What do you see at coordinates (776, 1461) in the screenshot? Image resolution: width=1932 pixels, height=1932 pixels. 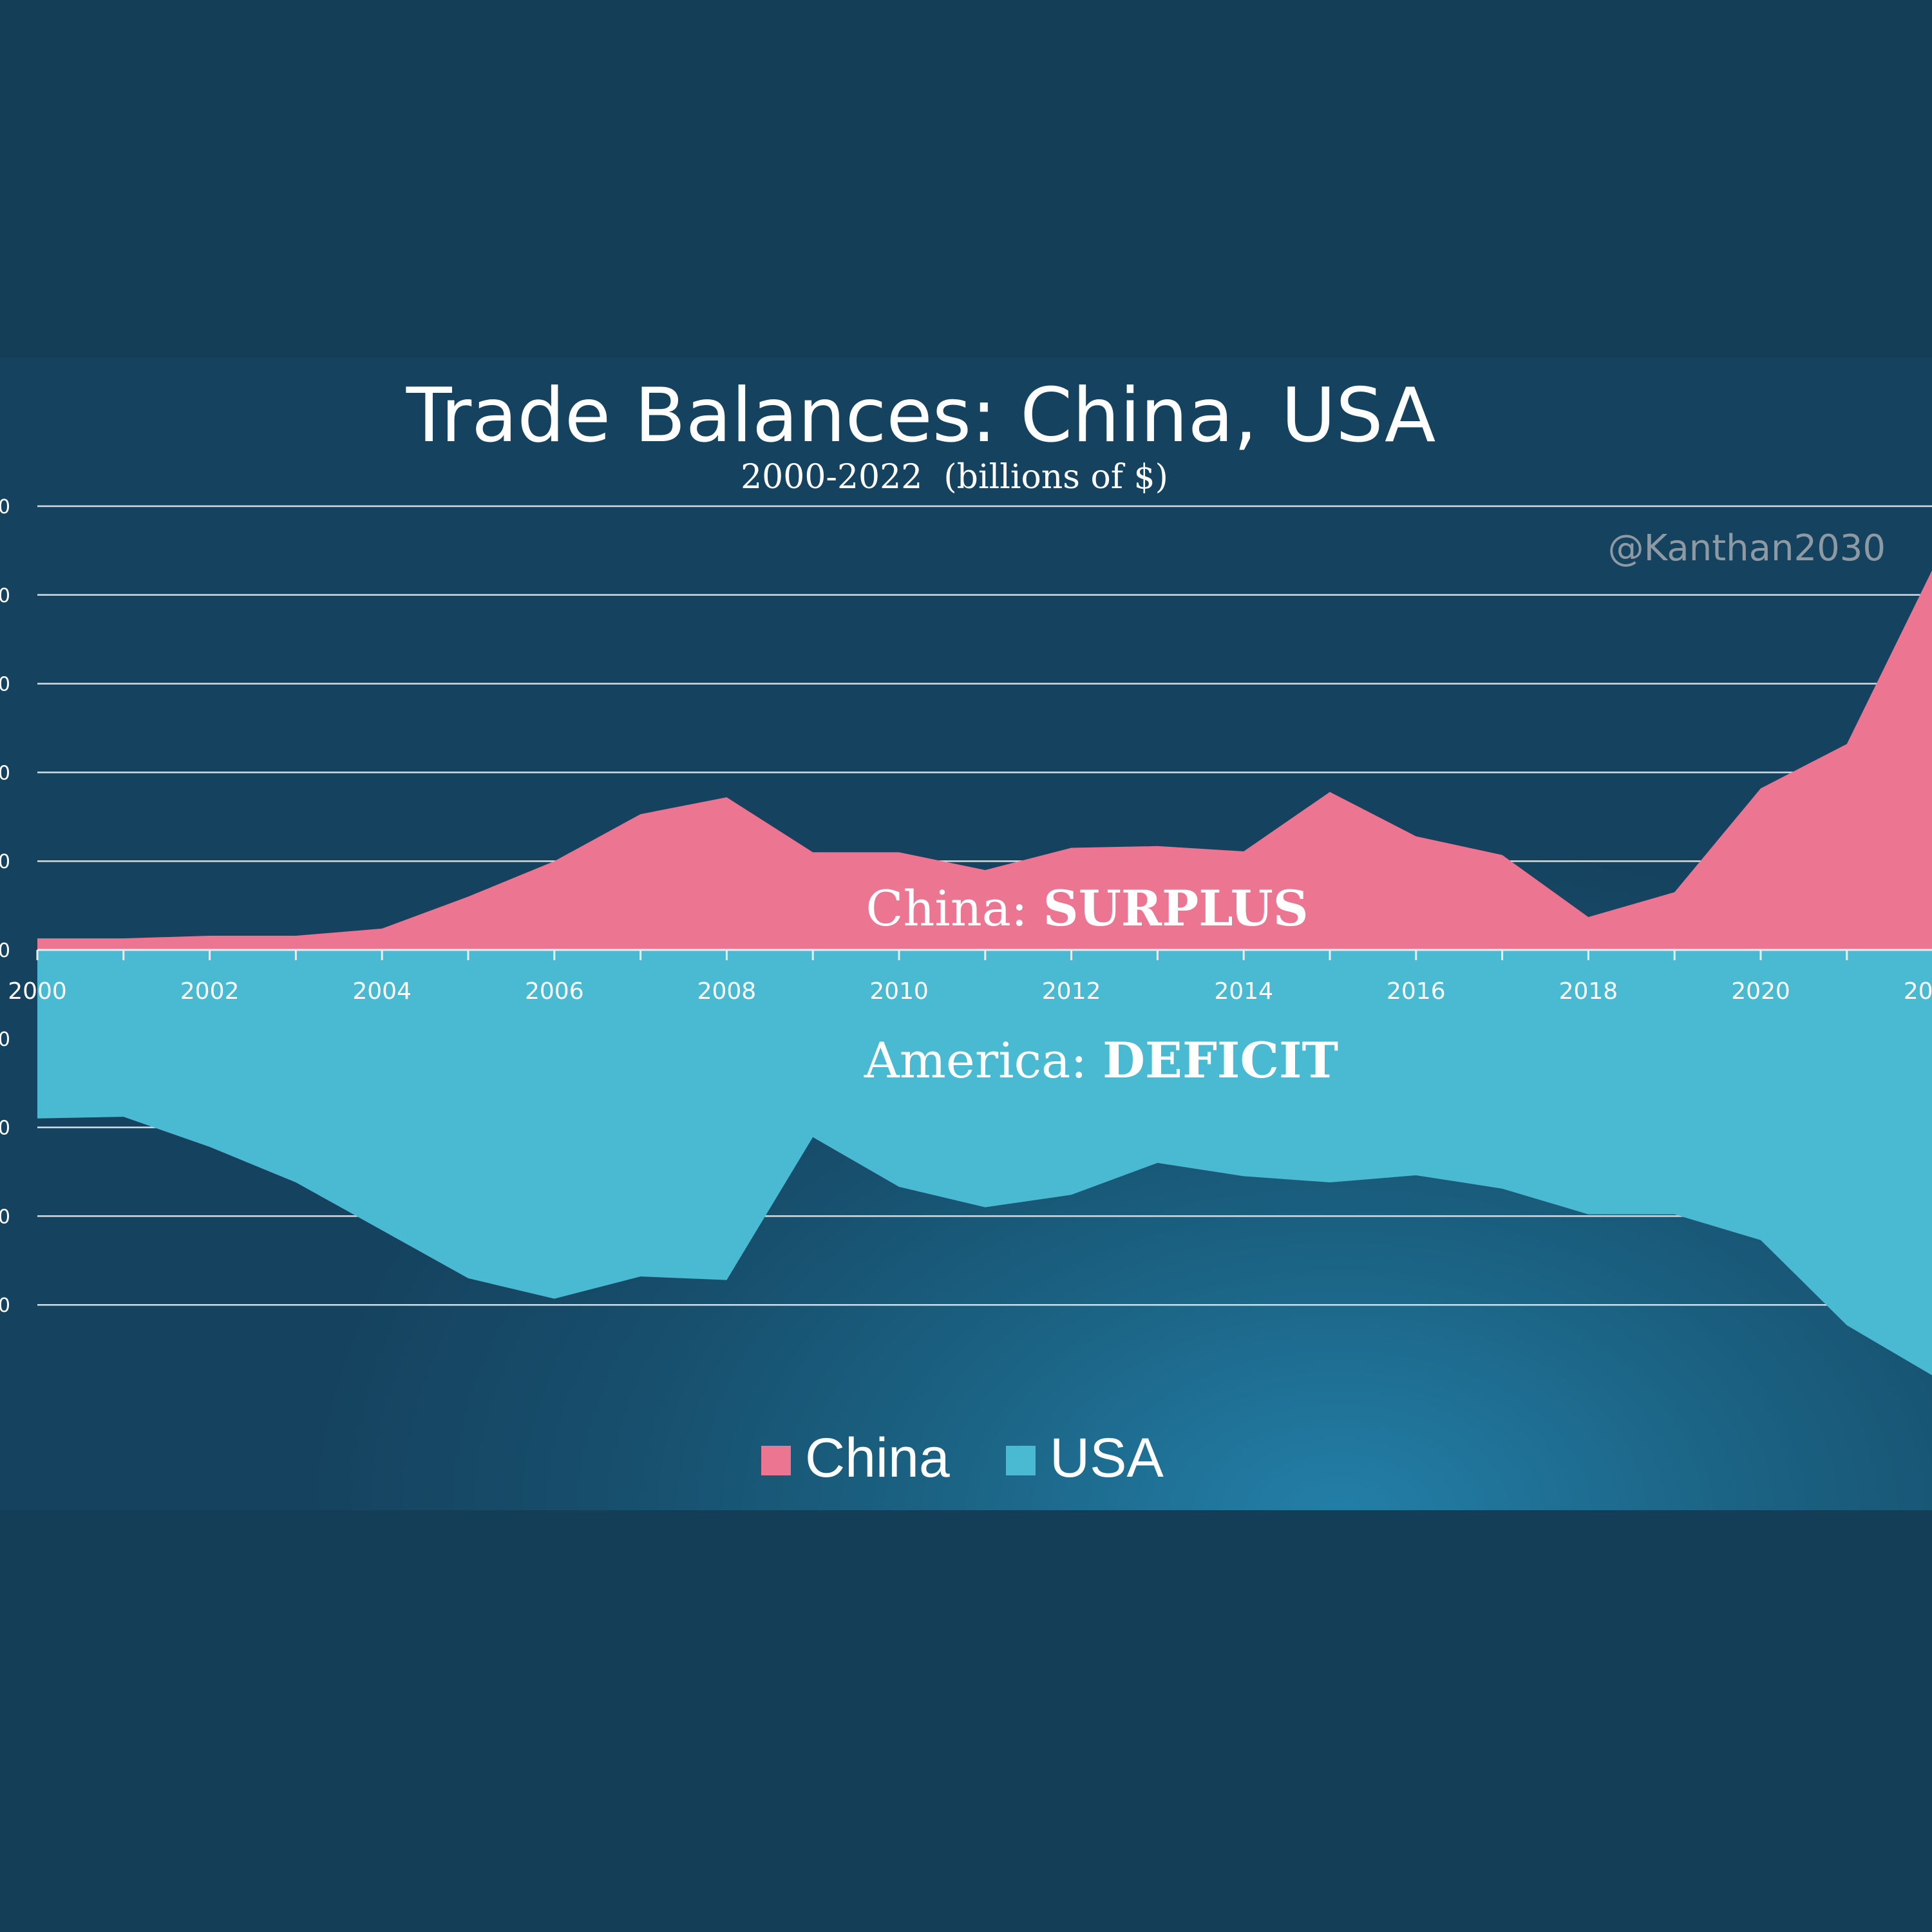 I see `legend-swatch-china` at bounding box center [776, 1461].